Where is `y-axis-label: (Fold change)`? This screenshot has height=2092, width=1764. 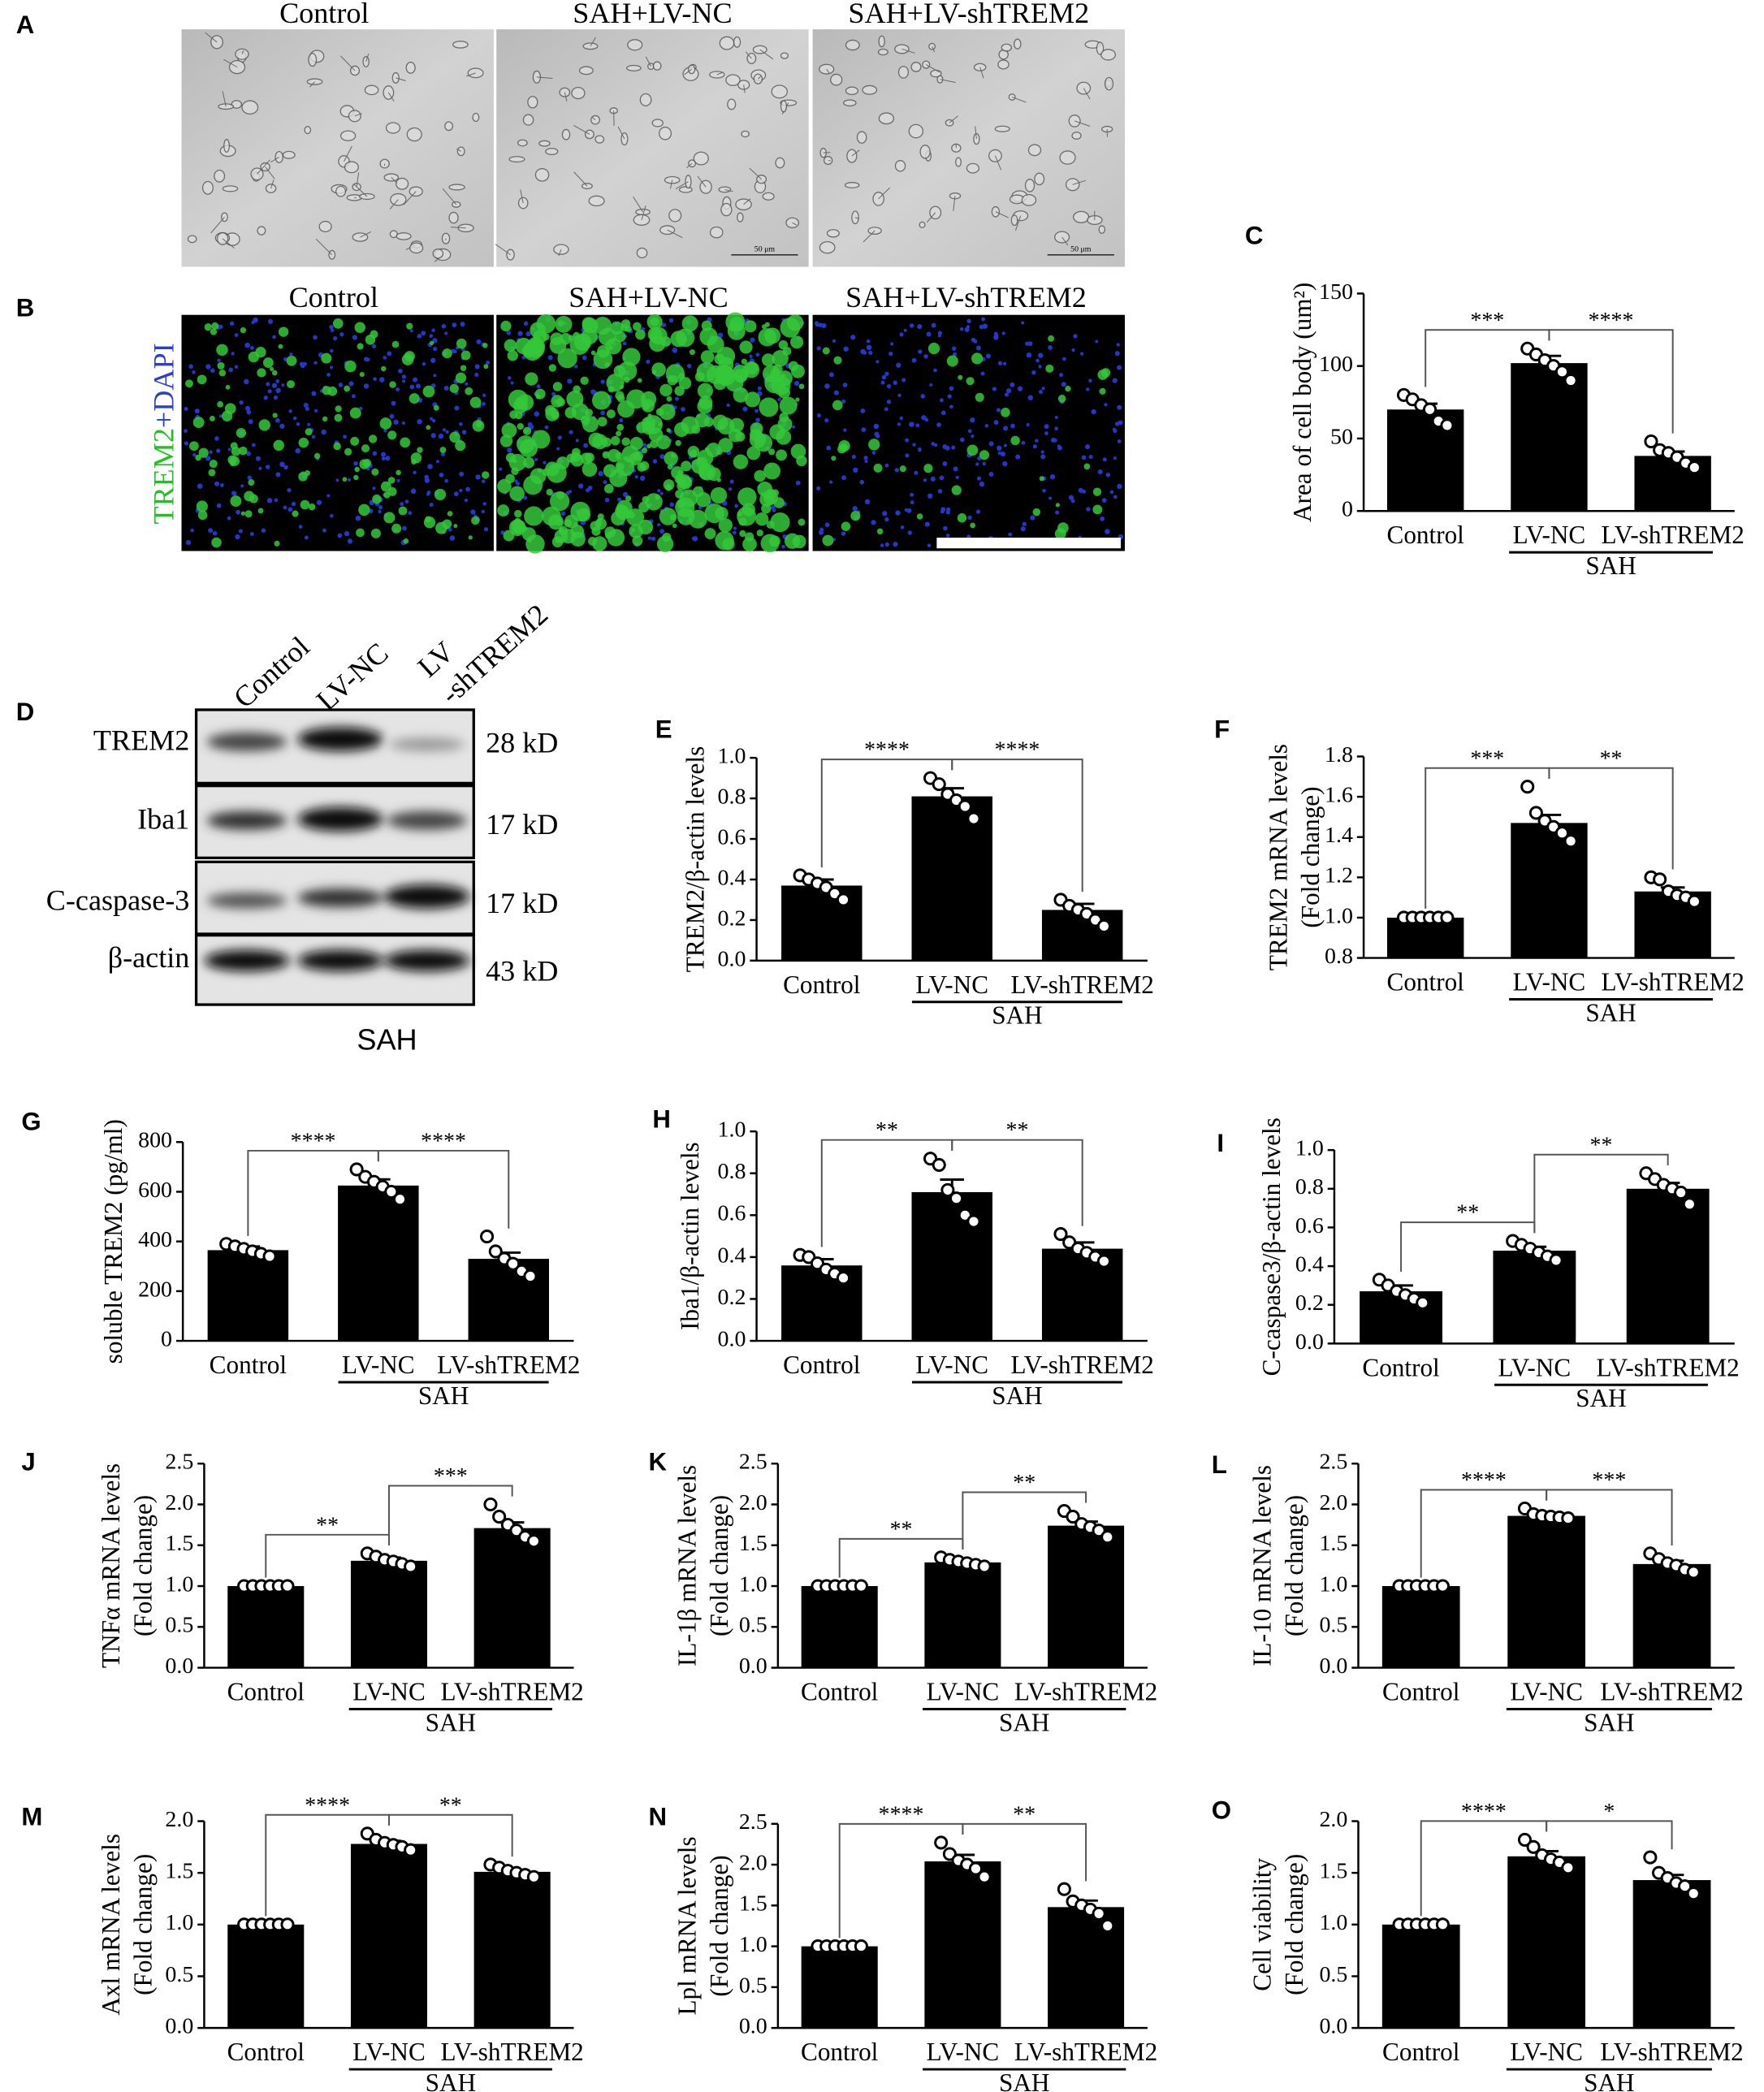
y-axis-label: (Fold change) is located at coordinates (1294, 1565).